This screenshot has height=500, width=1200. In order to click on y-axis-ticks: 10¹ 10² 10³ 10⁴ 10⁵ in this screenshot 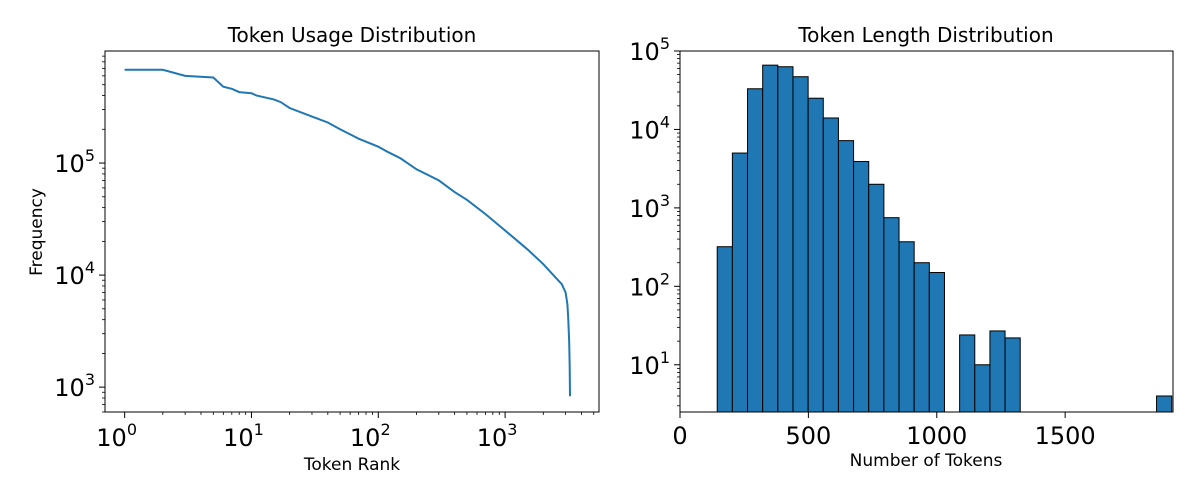, I will do `click(654, 220)`.